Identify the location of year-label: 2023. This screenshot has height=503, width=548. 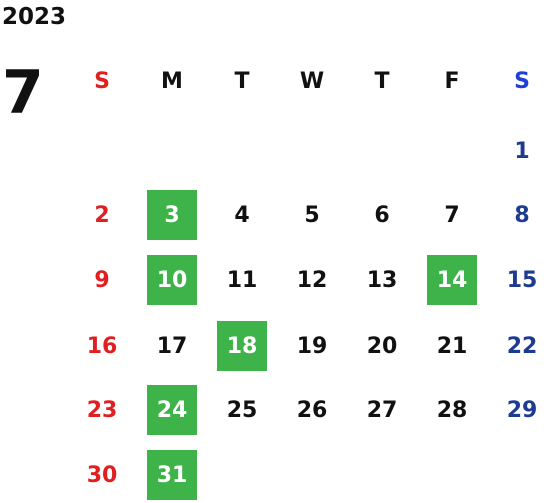
(34, 17).